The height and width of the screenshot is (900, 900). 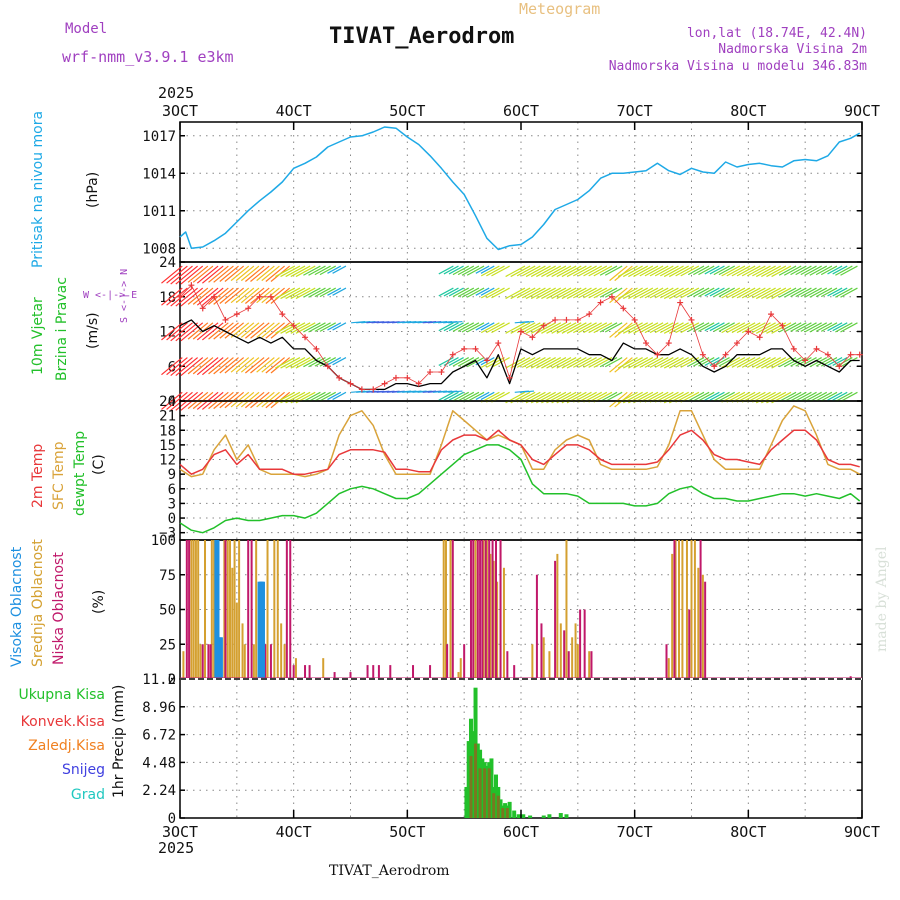 I want to click on x-axis-top: 3OCT 4OCT 5OCT 6OCT 7OCT 8OCT 9OCT, so click(x=521, y=116).